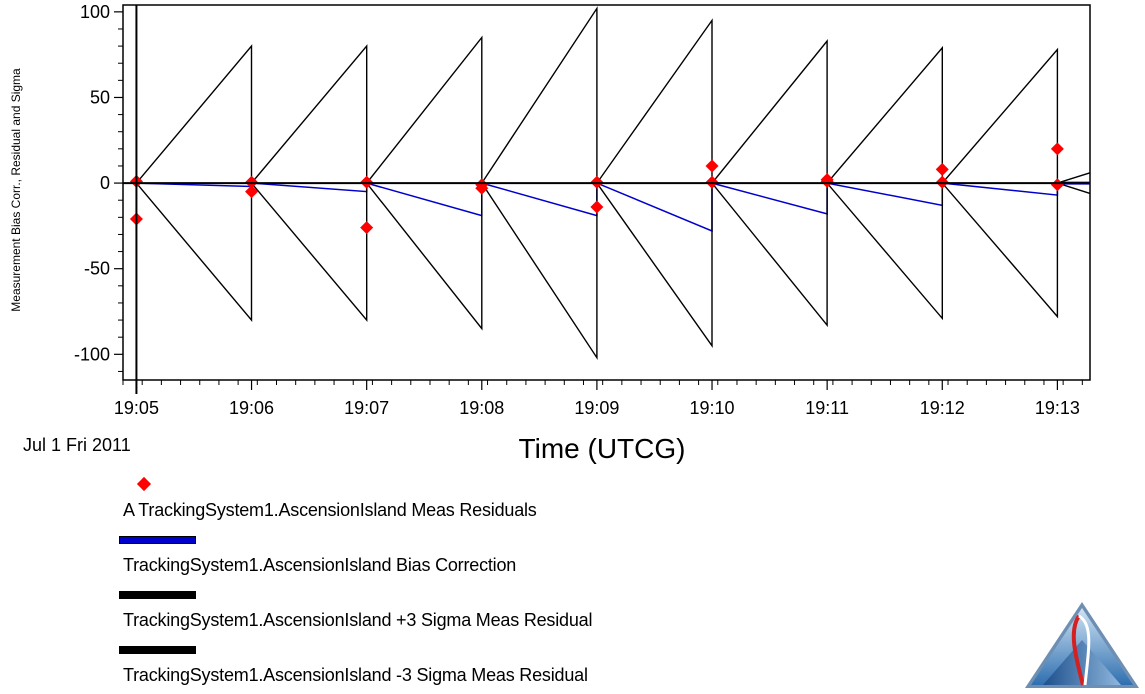 This screenshot has height=694, width=1145. I want to click on legend-marker-plus-sigma-line, so click(157, 595).